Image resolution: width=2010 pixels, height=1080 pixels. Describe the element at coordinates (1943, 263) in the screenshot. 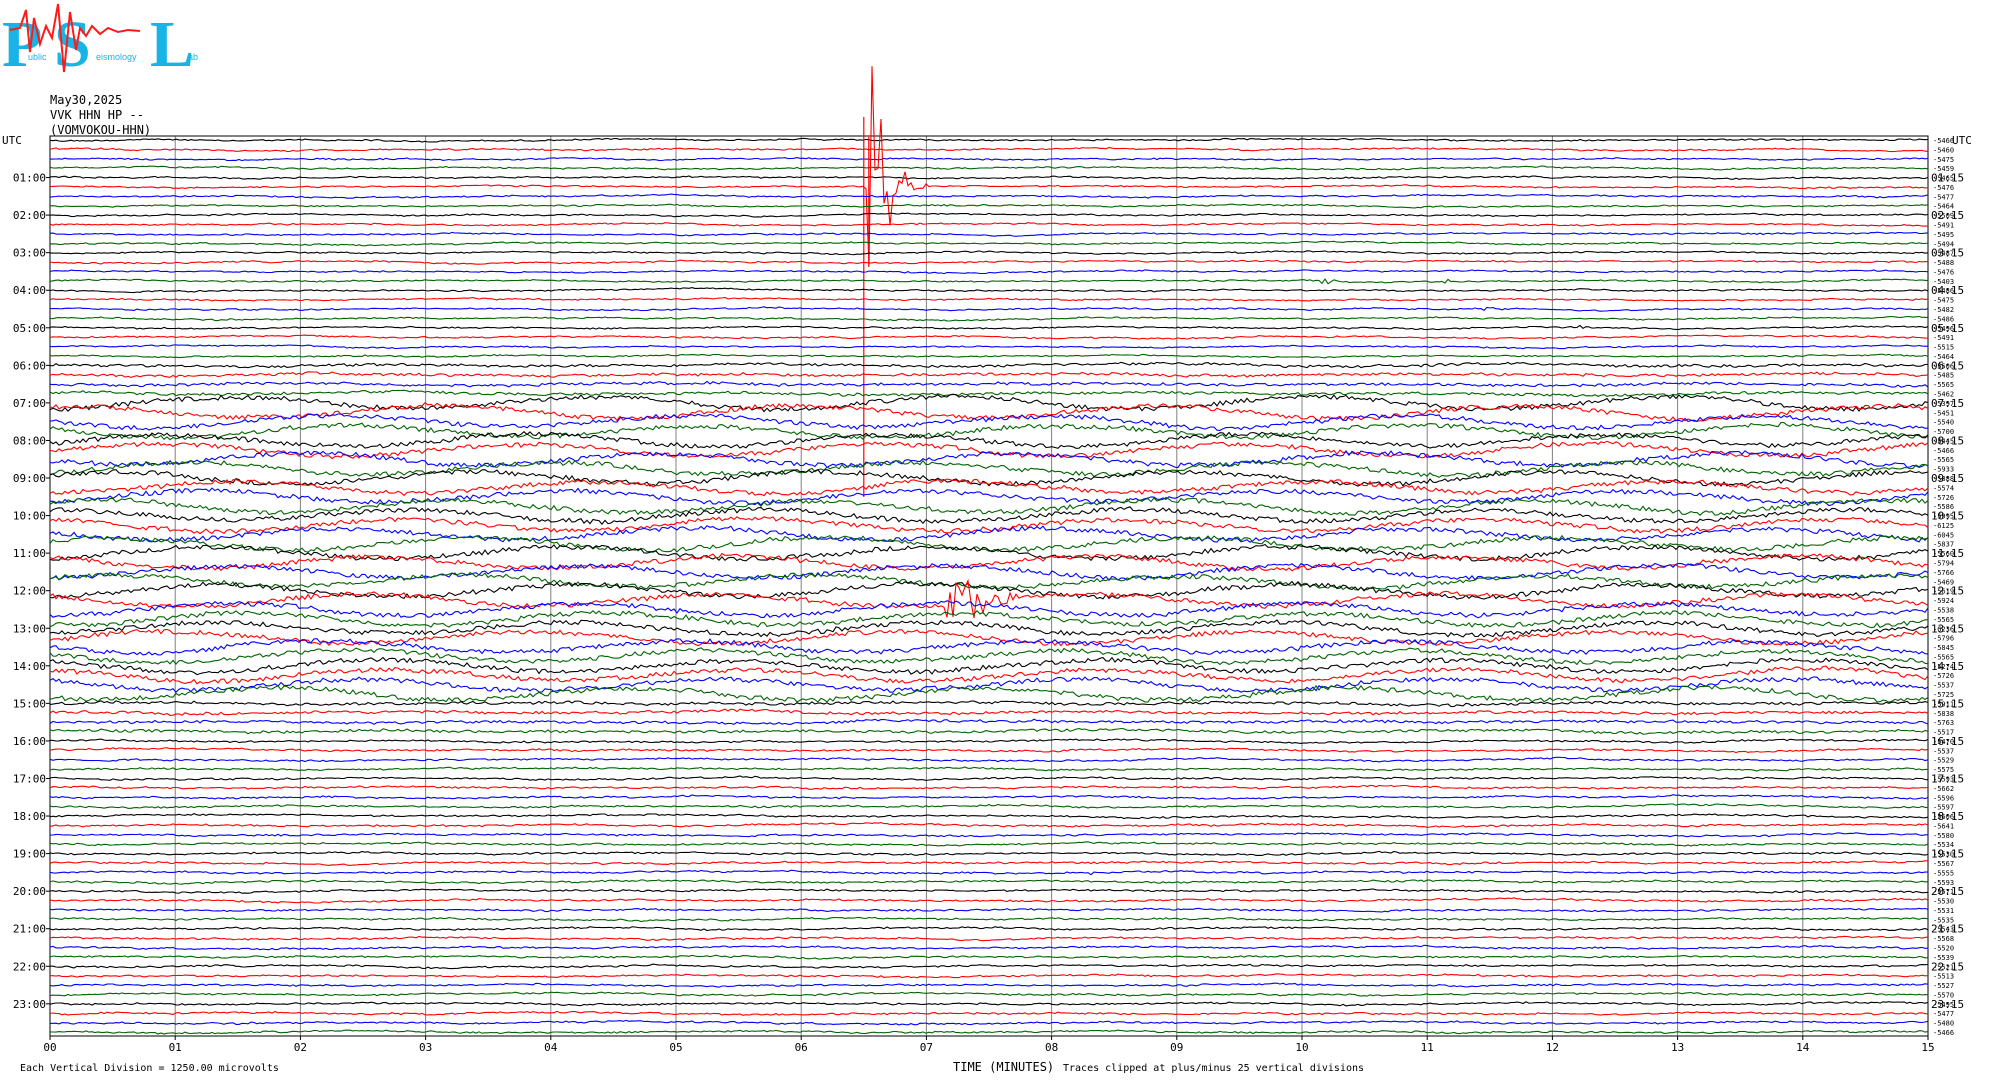

I see `trace-offset-label: -5488` at that location.